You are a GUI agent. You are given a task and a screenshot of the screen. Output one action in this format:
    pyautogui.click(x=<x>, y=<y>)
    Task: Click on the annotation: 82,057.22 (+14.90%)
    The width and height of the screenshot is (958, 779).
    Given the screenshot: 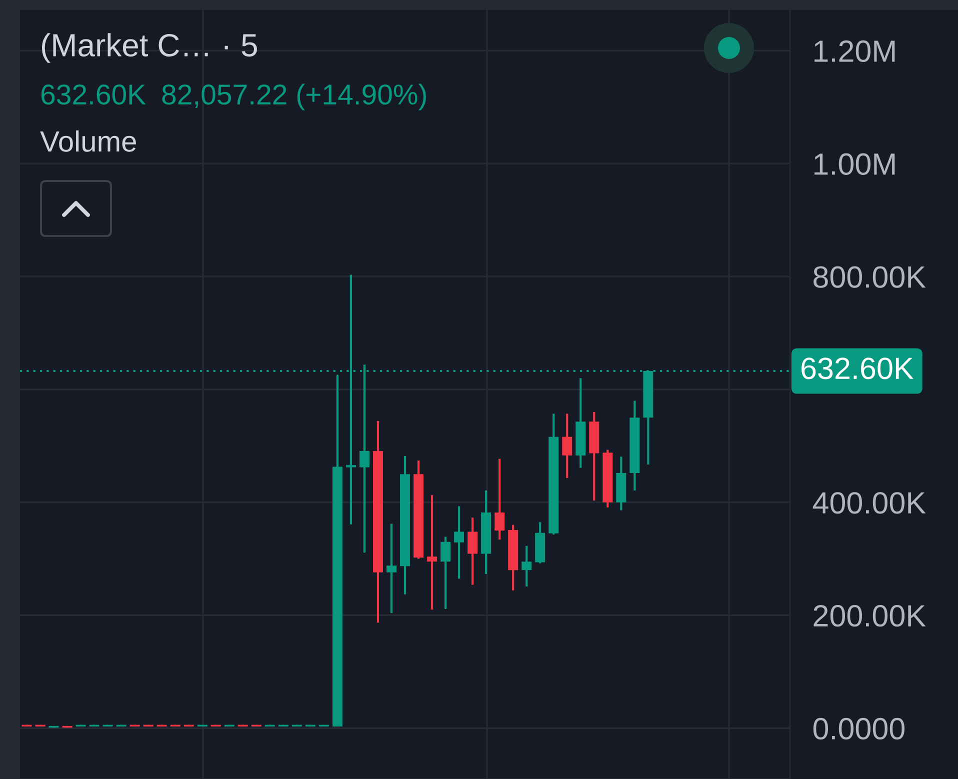 What is the action you would take?
    pyautogui.click(x=294, y=97)
    